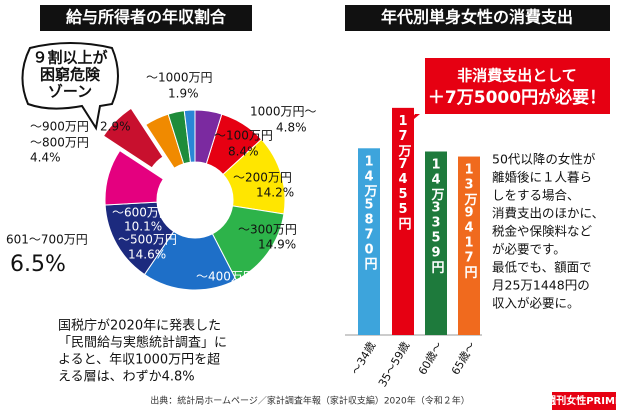  What do you see at coordinates (470, 221) in the screenshot?
I see `bar-label: 13万9417円` at bounding box center [470, 221].